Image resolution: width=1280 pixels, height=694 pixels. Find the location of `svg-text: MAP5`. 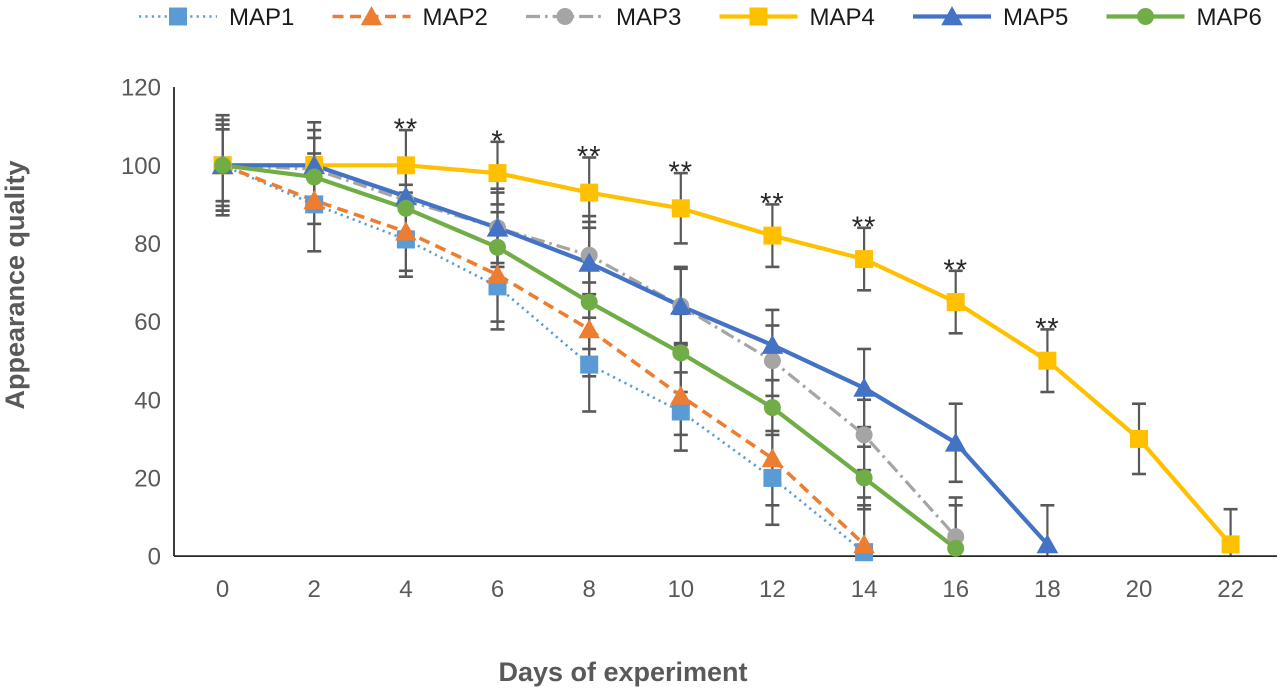

svg-text: MAP5 is located at coordinates (1035, 17).